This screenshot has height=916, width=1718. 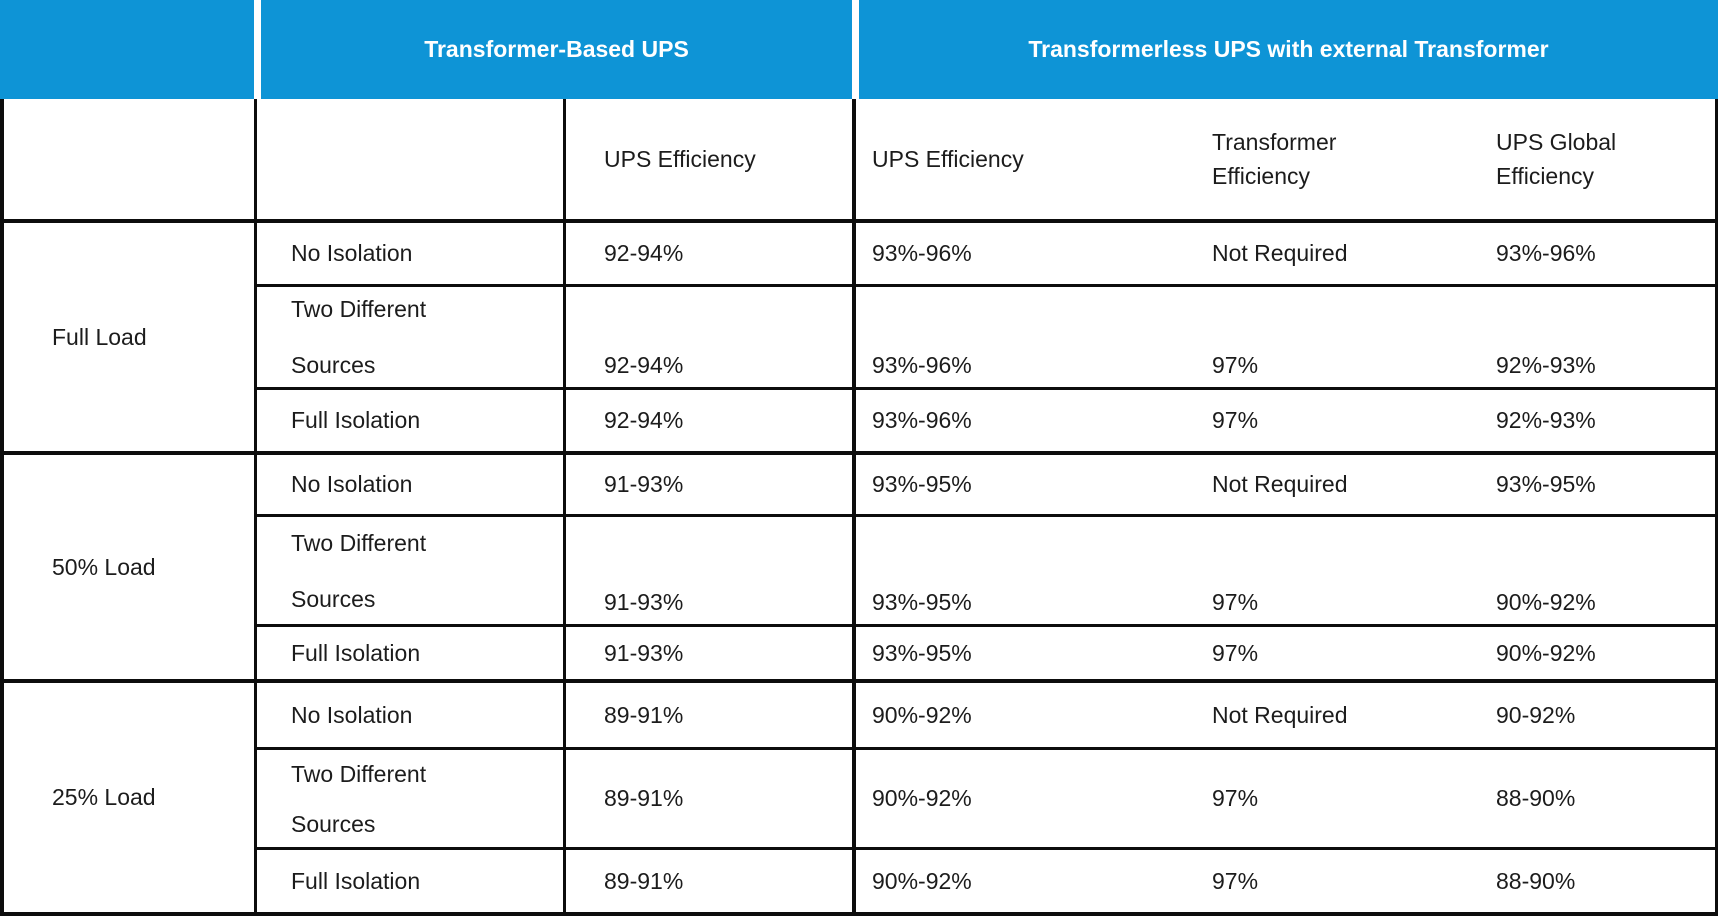 What do you see at coordinates (130, 569) in the screenshot?
I see `load-label-50-load: 50% Load` at bounding box center [130, 569].